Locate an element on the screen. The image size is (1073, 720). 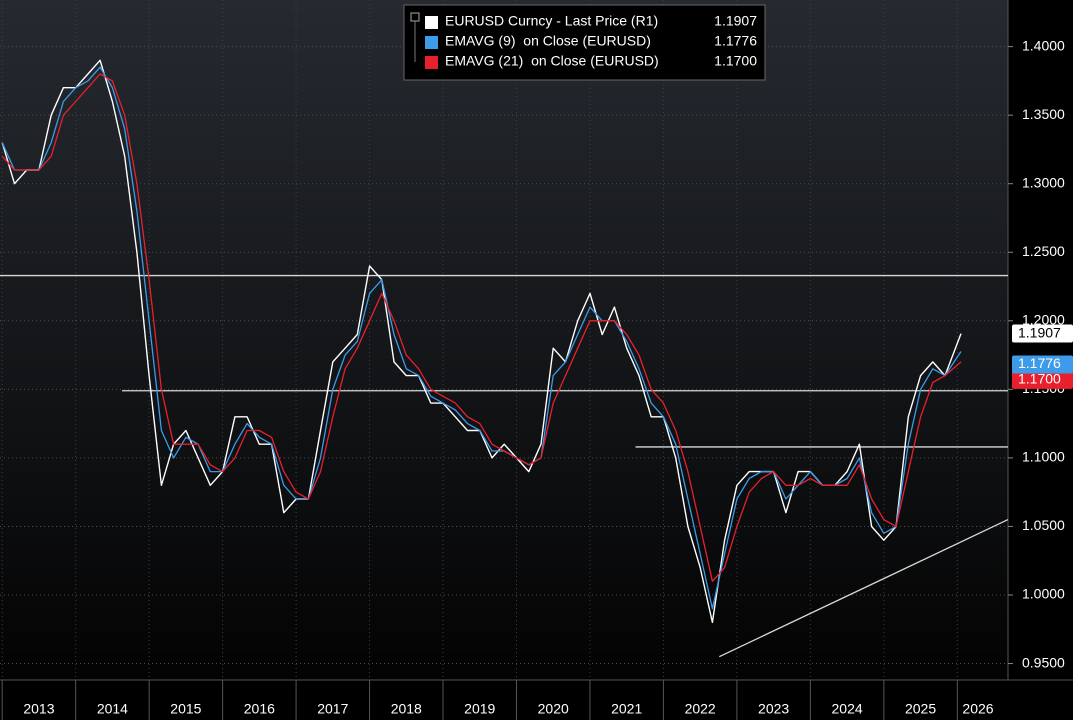
x-tick-label: 2013 is located at coordinates (38, 709).